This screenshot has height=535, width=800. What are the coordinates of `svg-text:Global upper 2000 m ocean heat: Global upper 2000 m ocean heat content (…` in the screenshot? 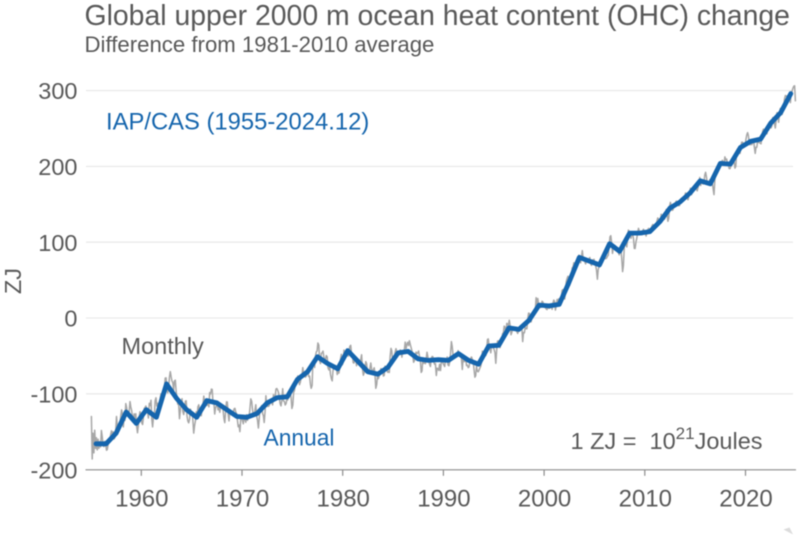 It's located at (437, 16).